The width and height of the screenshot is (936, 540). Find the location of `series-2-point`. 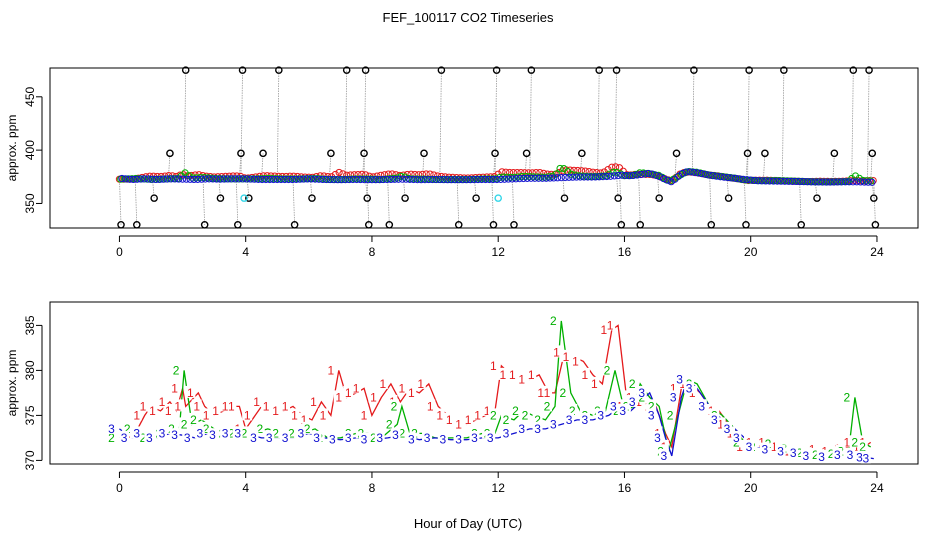

series-2-point is located at coordinates (609, 174).